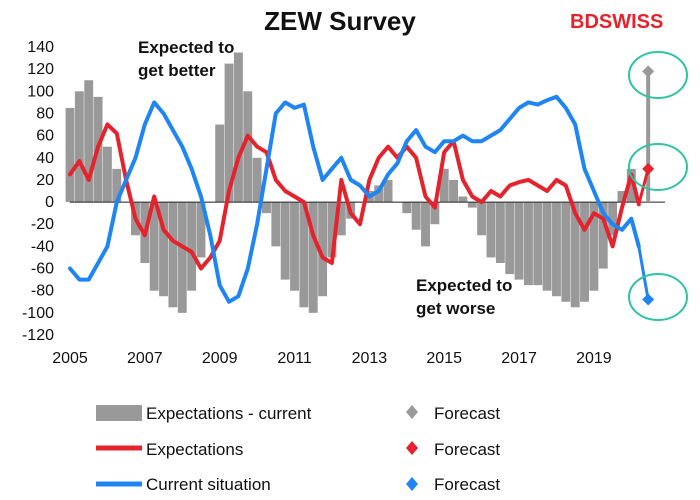 This screenshot has height=500, width=700. Describe the element at coordinates (38, 335) in the screenshot. I see `y-tick-label: -120` at that location.